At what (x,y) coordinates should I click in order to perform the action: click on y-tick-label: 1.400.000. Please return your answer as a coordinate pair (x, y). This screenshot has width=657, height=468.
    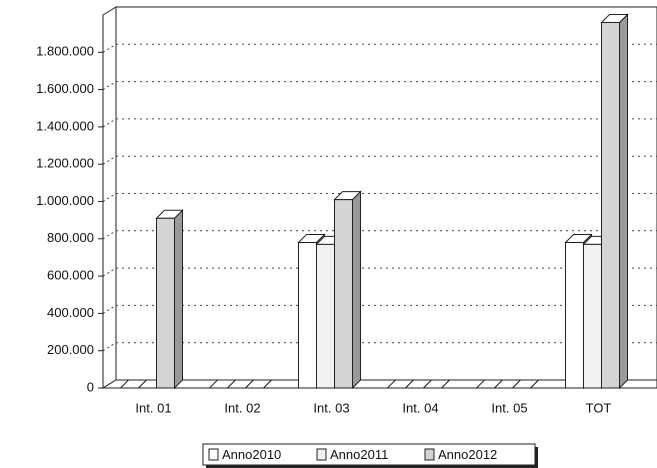
    Looking at the image, I should click on (65, 125).